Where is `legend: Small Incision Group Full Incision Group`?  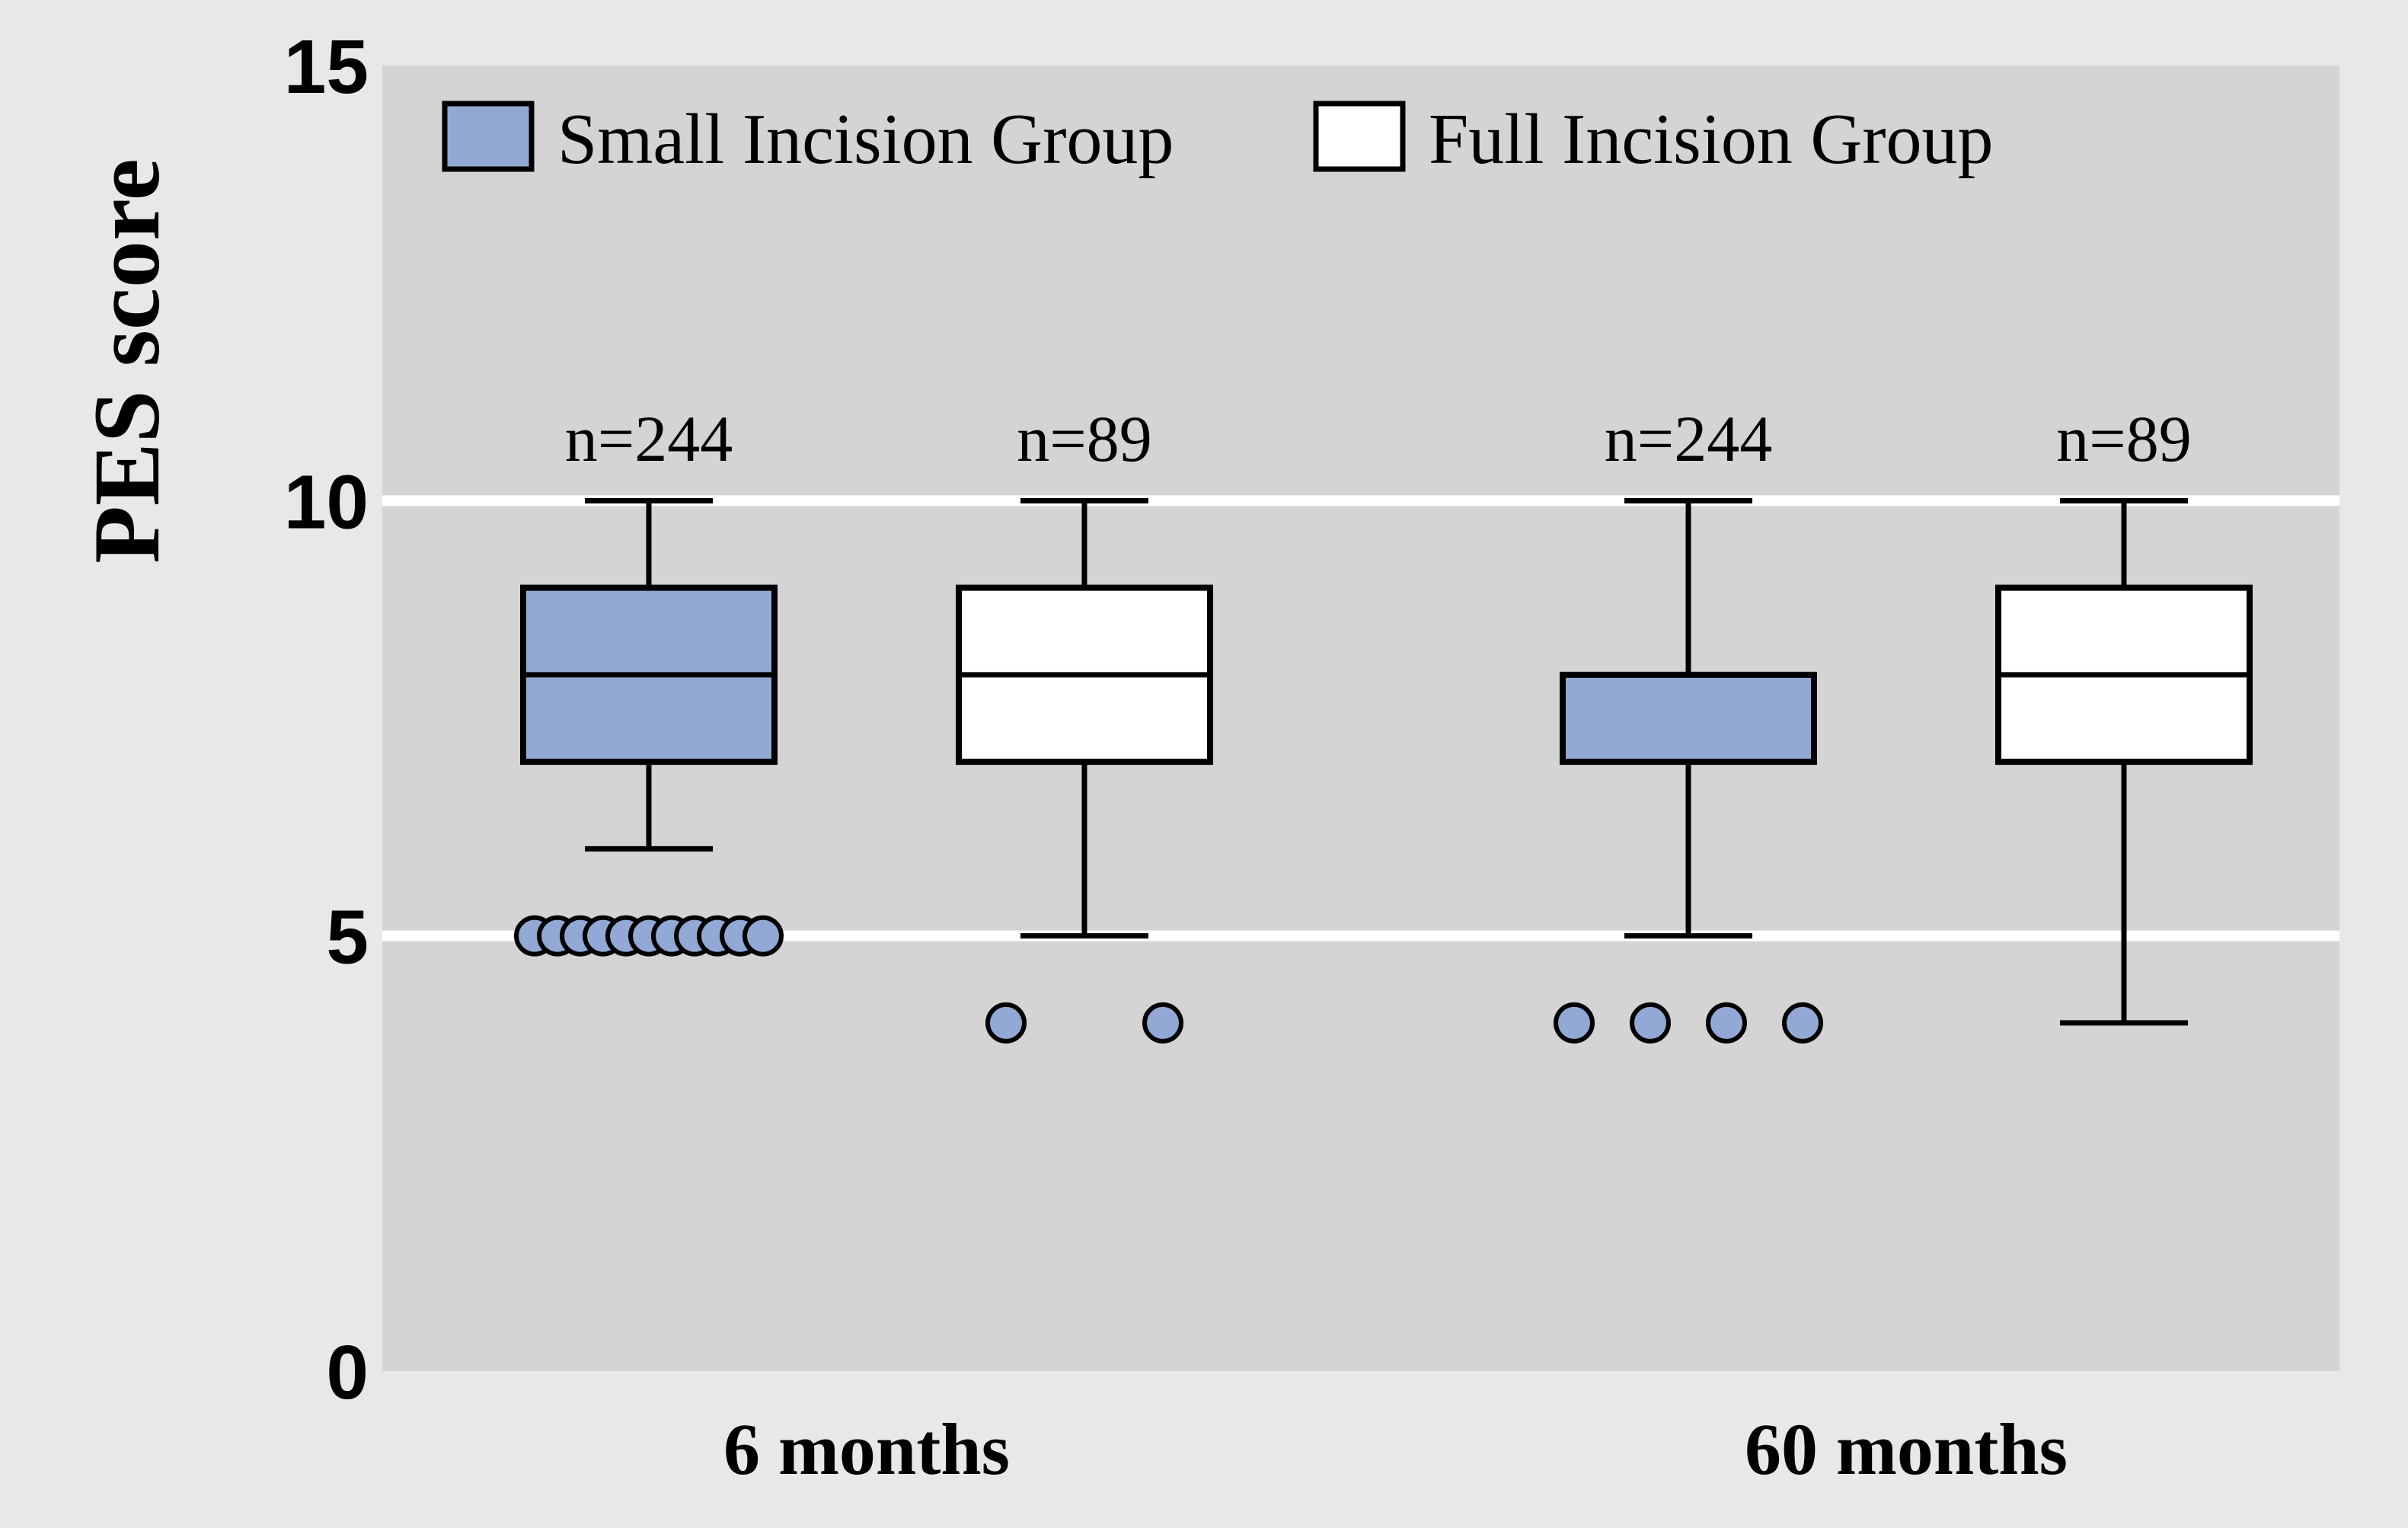 legend: Small Incision Group Full Incision Group is located at coordinates (1218, 139).